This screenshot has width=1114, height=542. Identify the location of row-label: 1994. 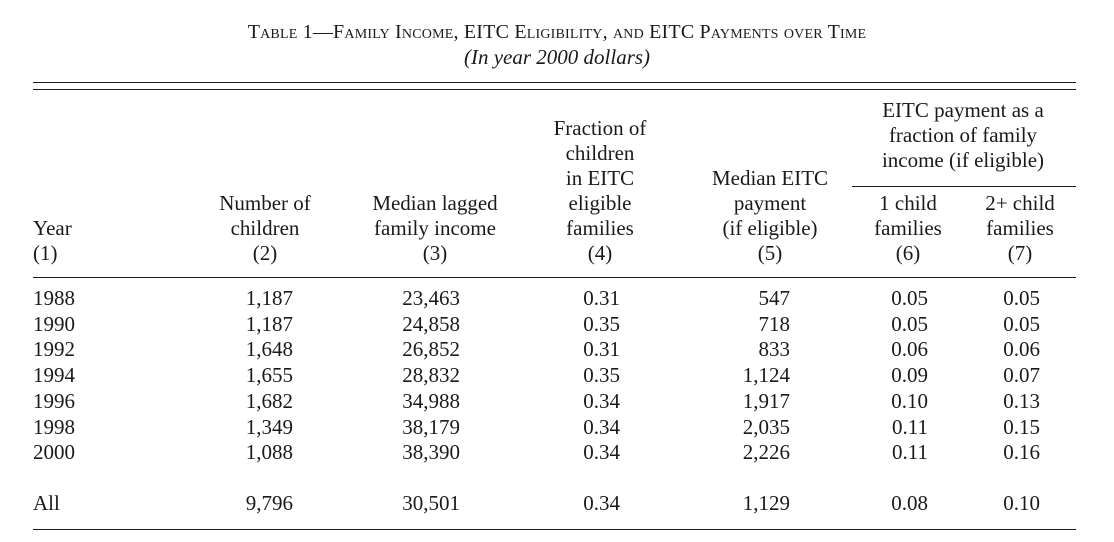
(54, 375).